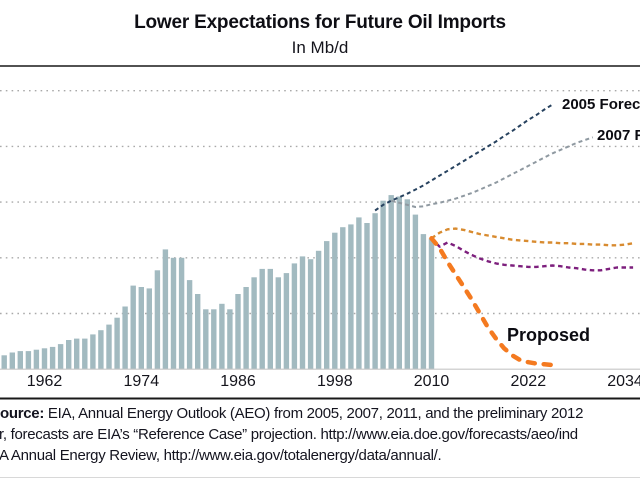 The width and height of the screenshot is (640, 480). What do you see at coordinates (431, 381) in the screenshot?
I see `x-tick-label-2010: 2010` at bounding box center [431, 381].